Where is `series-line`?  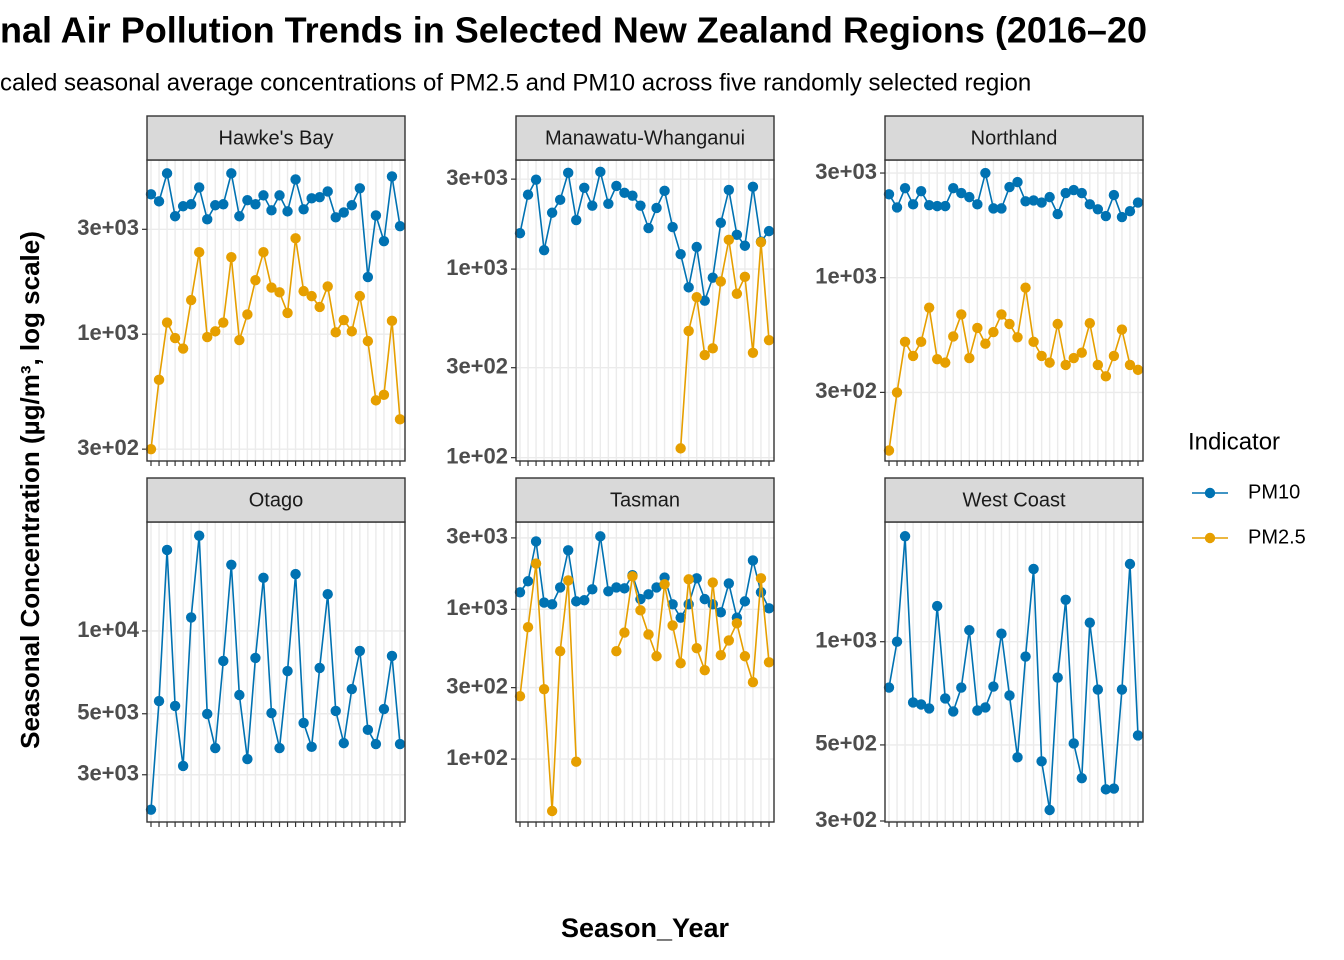 series-line is located at coordinates (1013, 673).